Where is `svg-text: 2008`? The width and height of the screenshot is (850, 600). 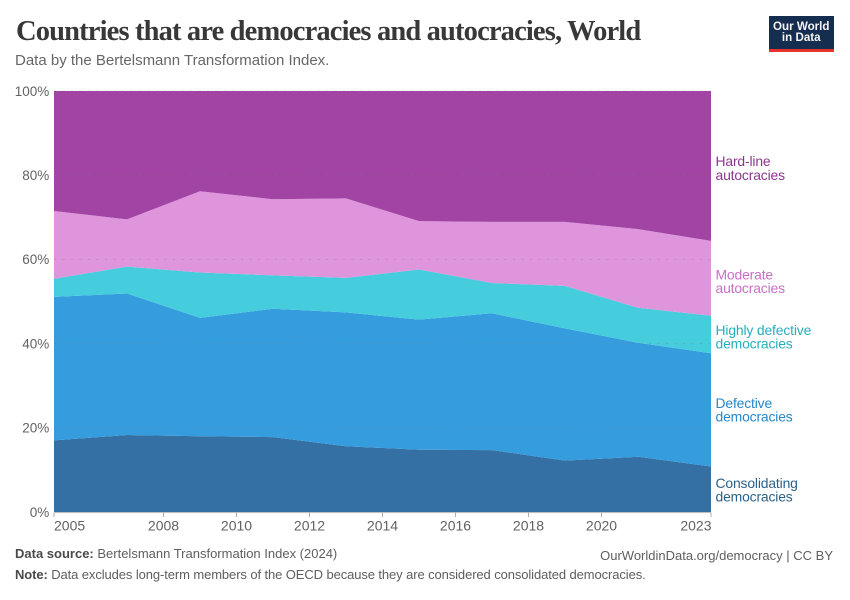
svg-text: 2008 is located at coordinates (163, 525).